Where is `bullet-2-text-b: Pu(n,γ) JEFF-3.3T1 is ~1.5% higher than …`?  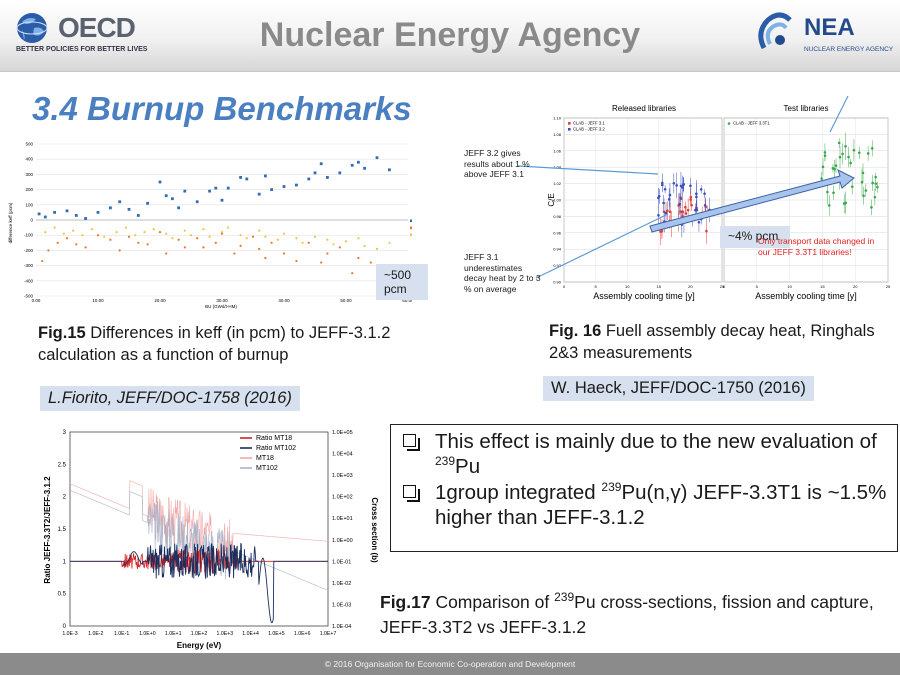 bullet-2-text-b: Pu(n,γ) JEFF-3.3T1 is ~1.5% higher than … is located at coordinates (661, 505).